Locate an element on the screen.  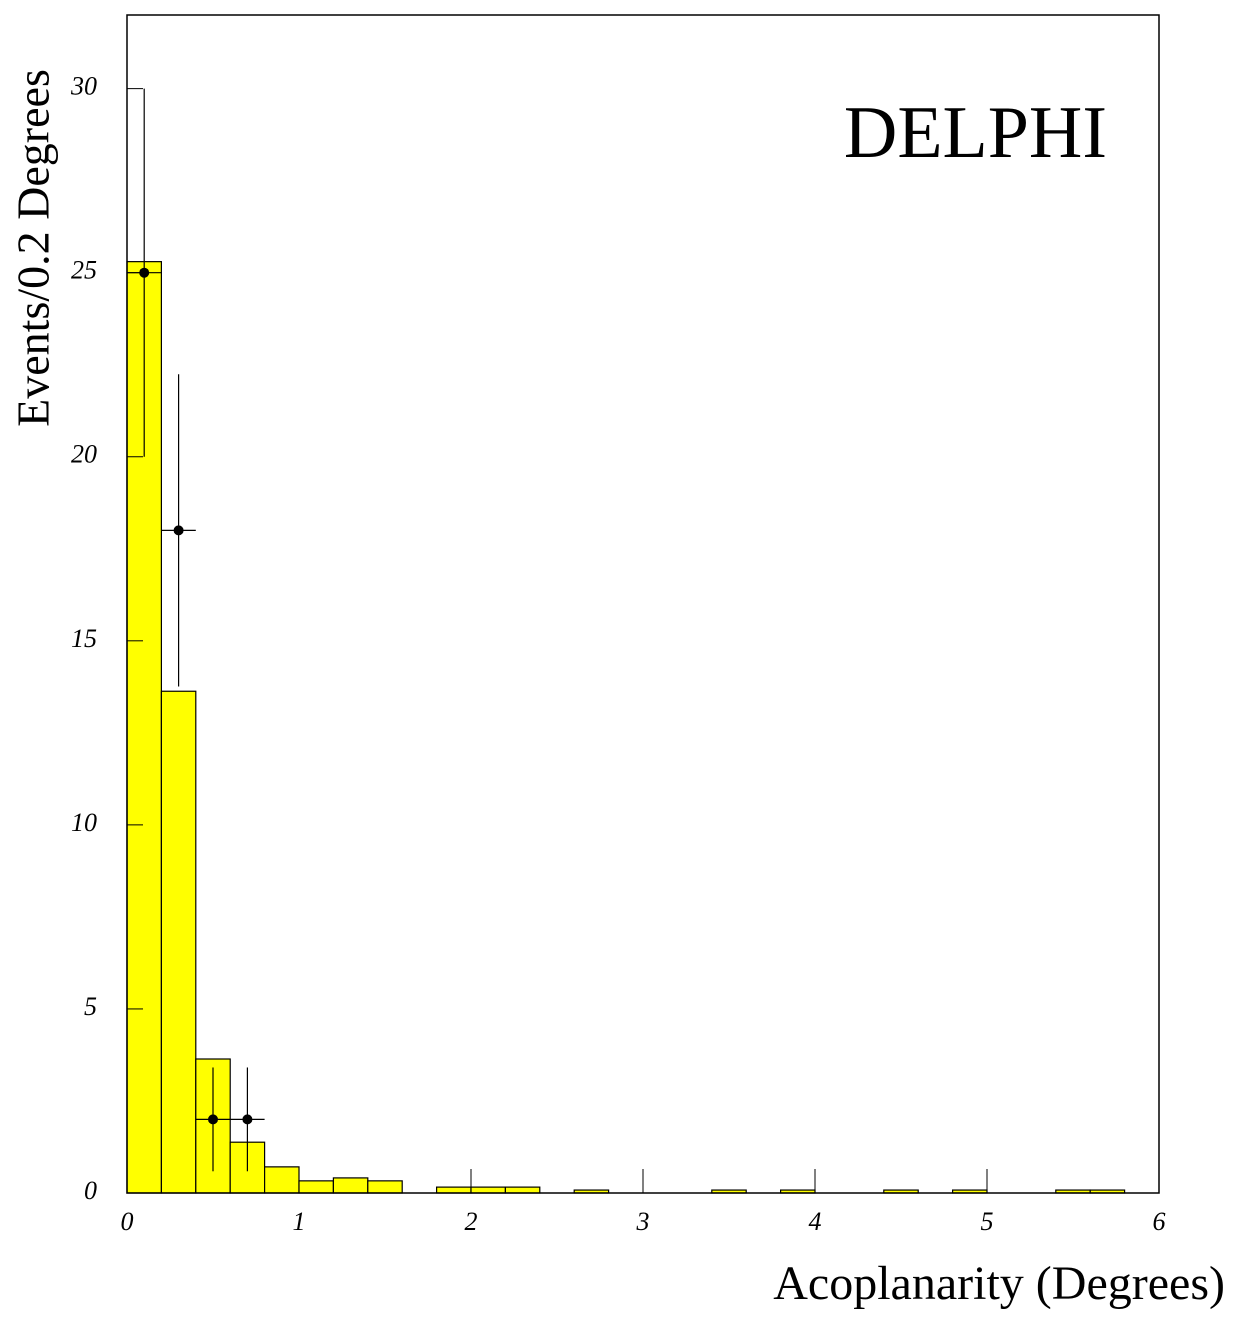
y-tick-label: 10 is located at coordinates (84, 822).